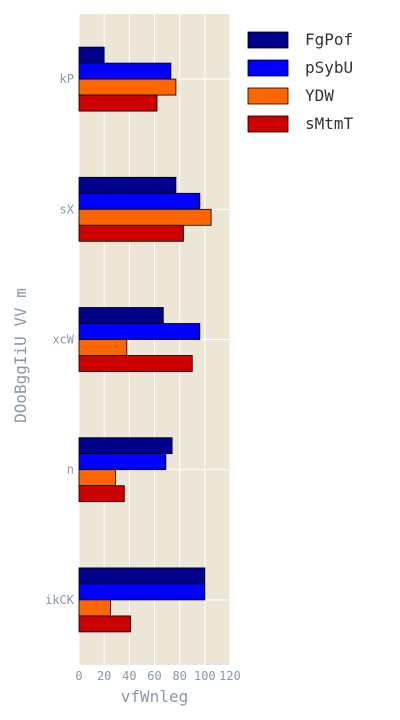 This screenshot has width=400, height=720. I want to click on bar-FgPof-xcW, so click(121, 315).